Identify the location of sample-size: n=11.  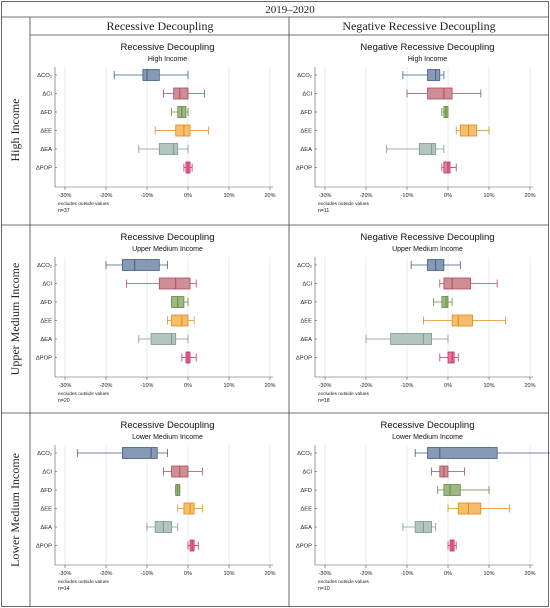
(323, 211).